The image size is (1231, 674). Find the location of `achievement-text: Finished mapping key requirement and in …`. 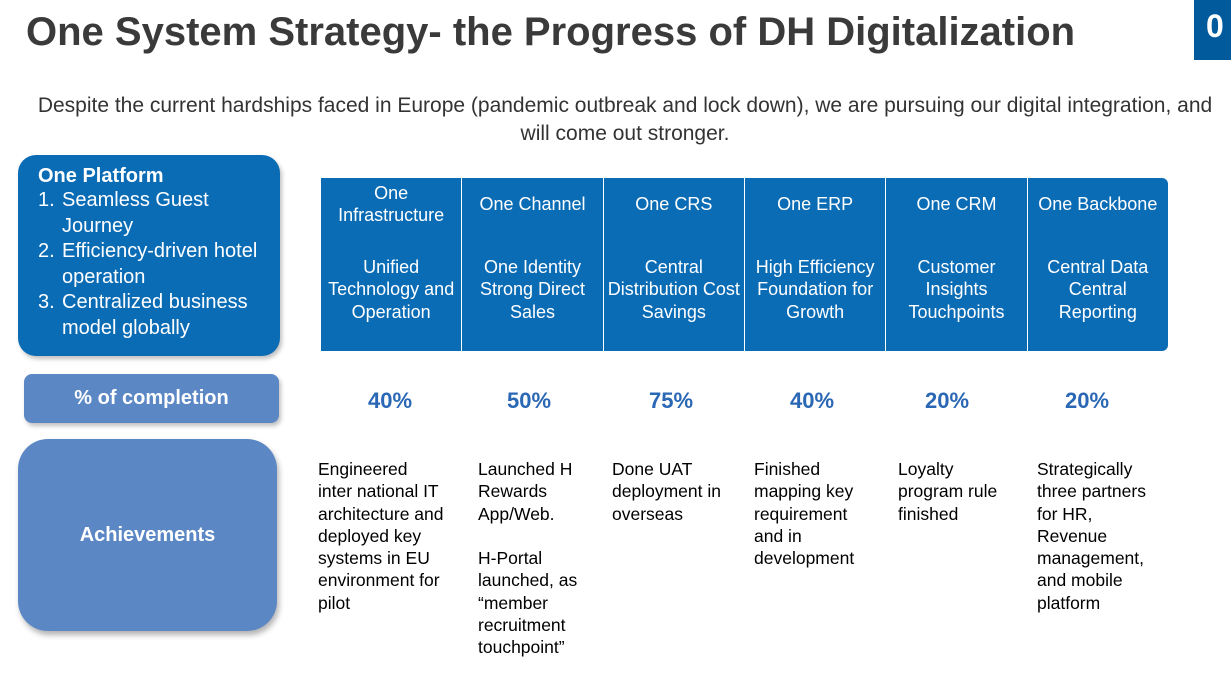

achievement-text: Finished mapping key requirement and in … is located at coordinates (804, 514).